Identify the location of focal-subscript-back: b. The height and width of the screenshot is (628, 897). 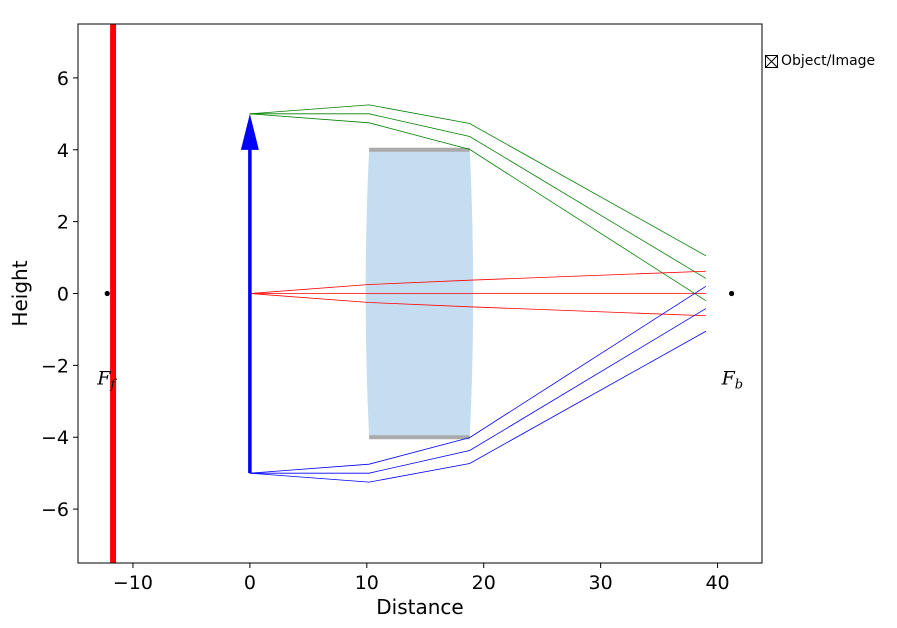
(739, 385).